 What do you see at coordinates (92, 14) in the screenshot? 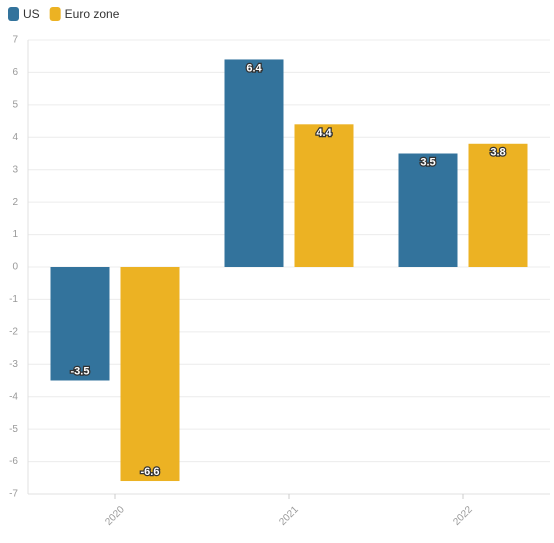
I see `legend-label: Euro zone` at bounding box center [92, 14].